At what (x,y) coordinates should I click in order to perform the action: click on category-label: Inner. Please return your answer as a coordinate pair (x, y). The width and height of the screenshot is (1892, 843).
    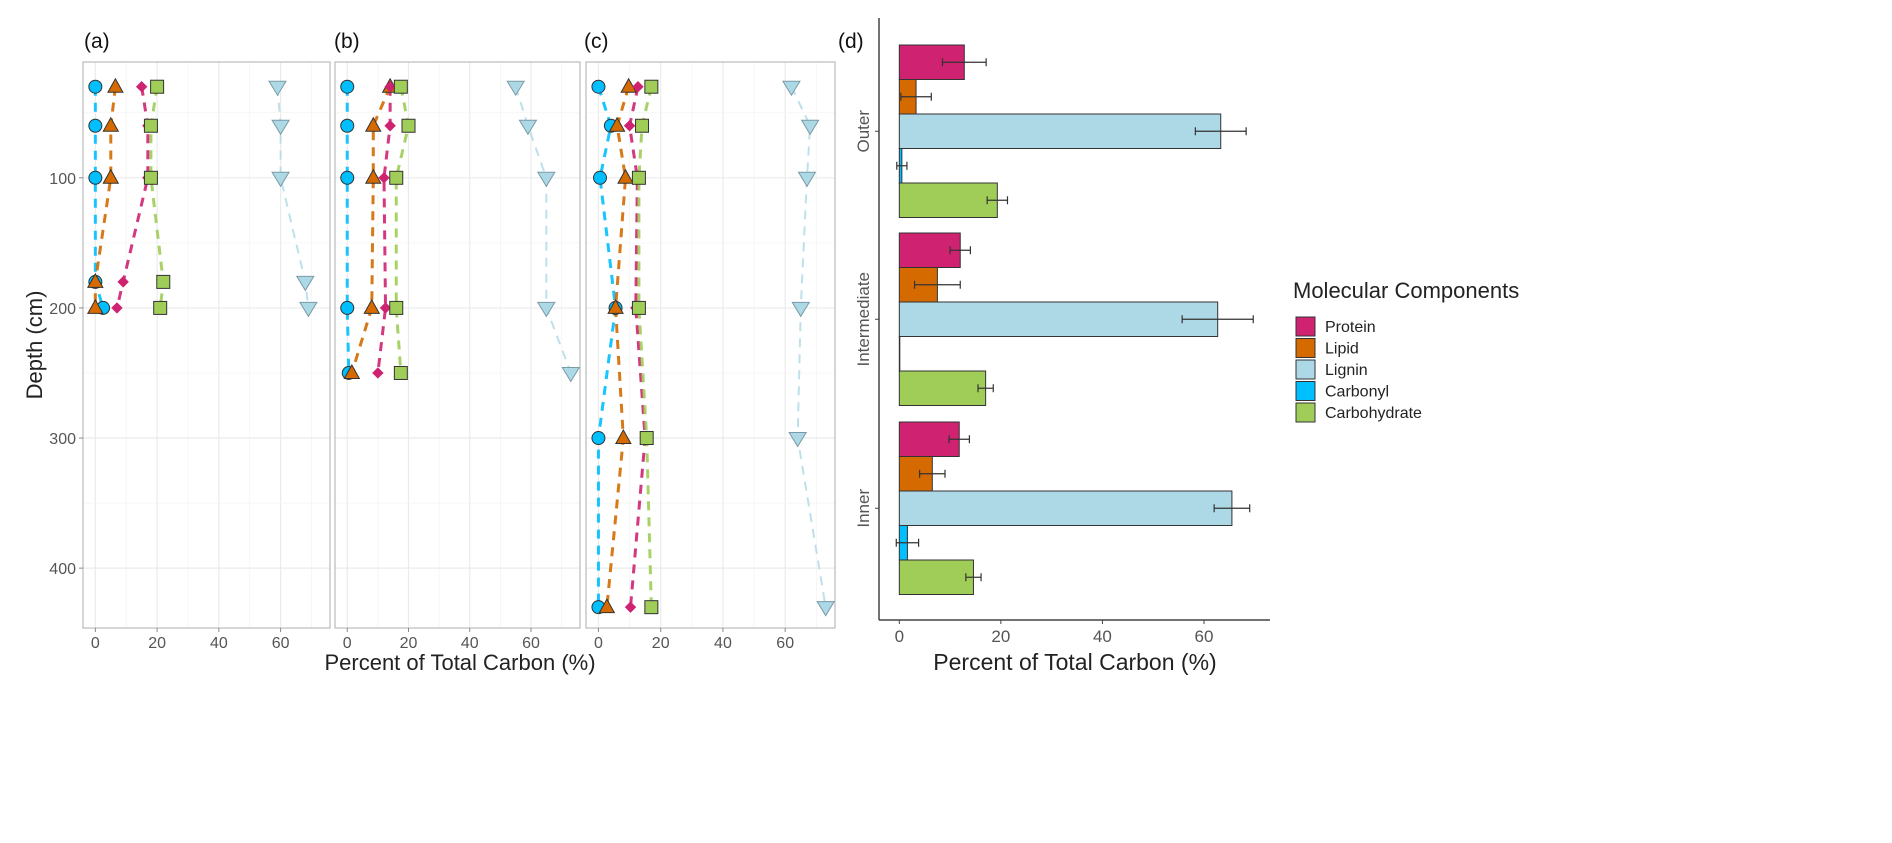
    Looking at the image, I should click on (863, 508).